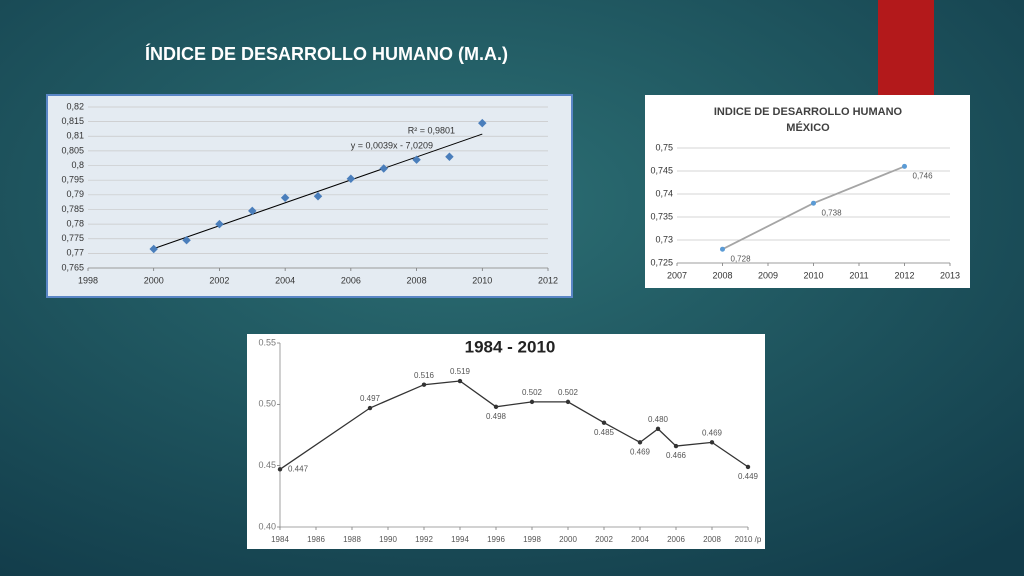 The image size is (1024, 576). What do you see at coordinates (77, 165) in the screenshot?
I see `y-tick-label: 0,8` at bounding box center [77, 165].